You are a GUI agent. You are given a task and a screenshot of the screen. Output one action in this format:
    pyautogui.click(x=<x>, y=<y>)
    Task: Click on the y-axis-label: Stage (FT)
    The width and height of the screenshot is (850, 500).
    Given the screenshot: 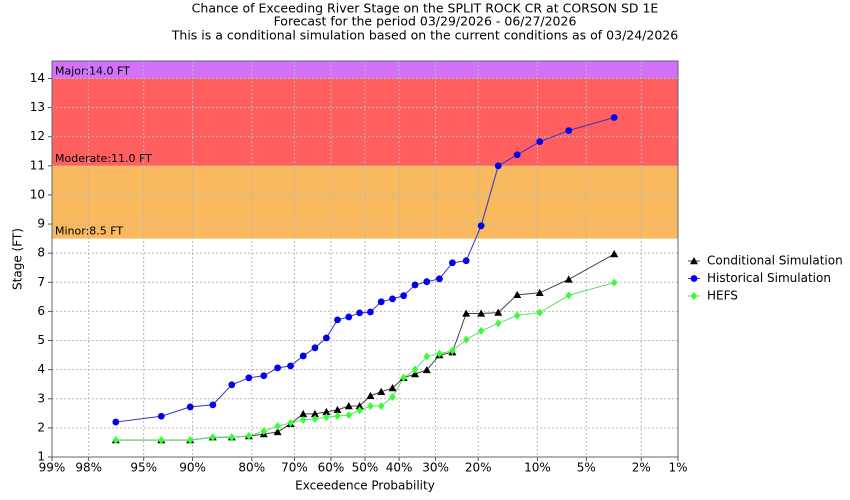 What is the action you would take?
    pyautogui.click(x=18, y=259)
    